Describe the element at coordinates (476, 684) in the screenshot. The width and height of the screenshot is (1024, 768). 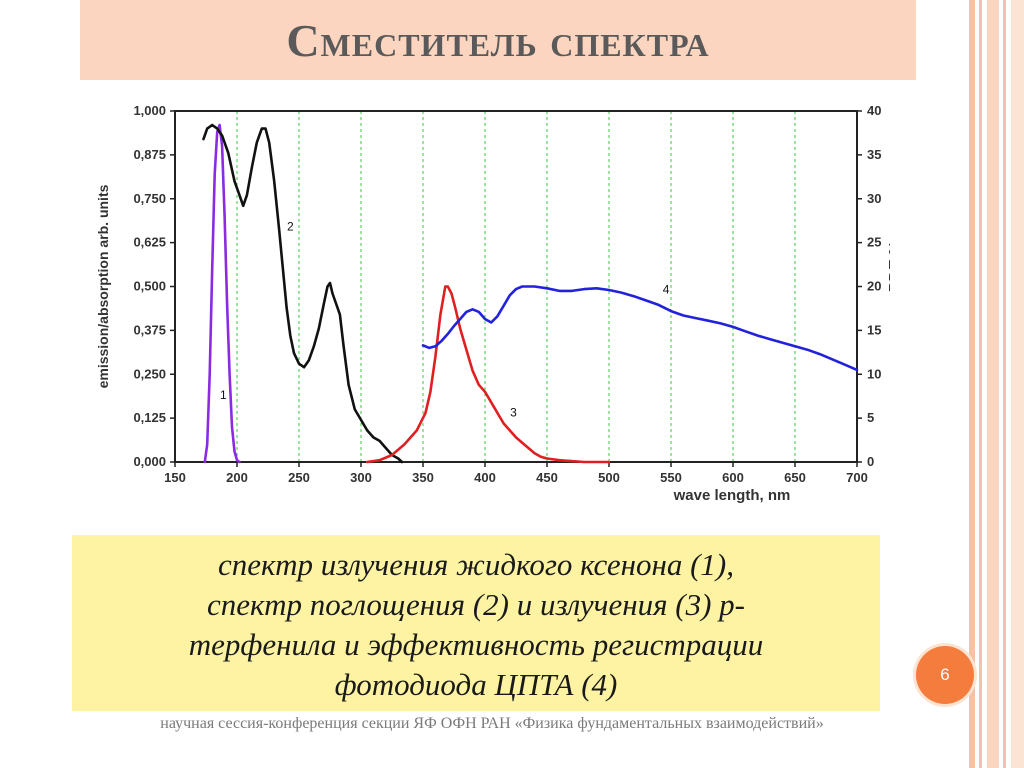
I see `caption-line: фотодиода ЦПТА (4)` at that location.